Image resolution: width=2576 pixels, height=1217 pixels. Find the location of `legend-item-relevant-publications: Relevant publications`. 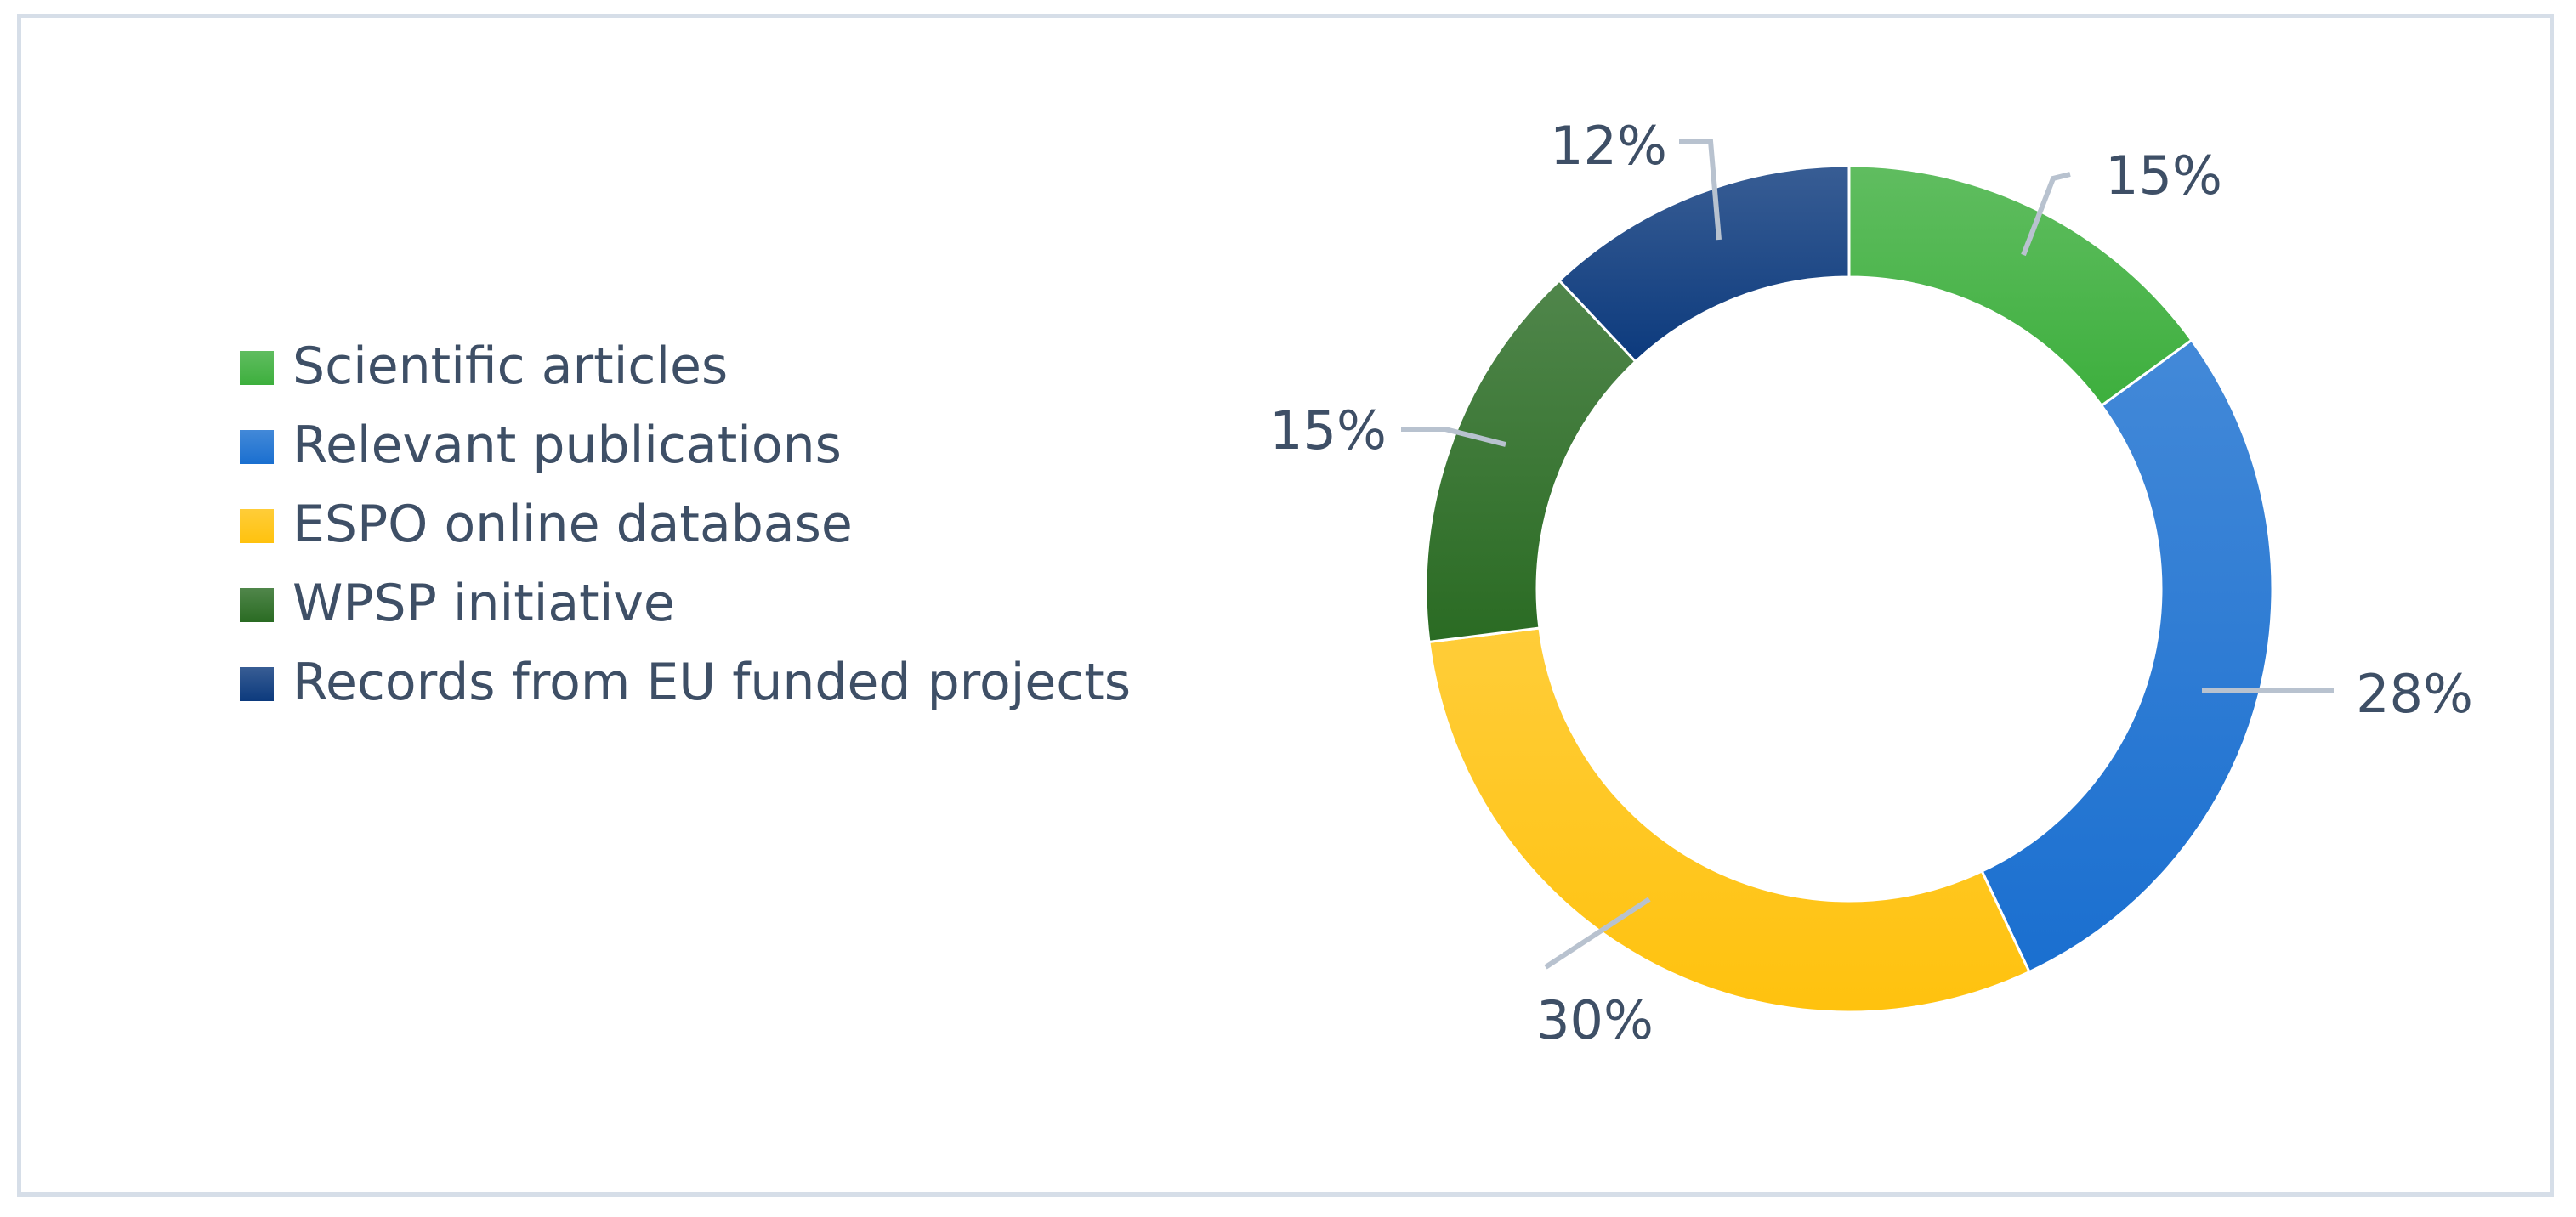

legend-item-relevant-publications: Relevant publications is located at coordinates (541, 445).